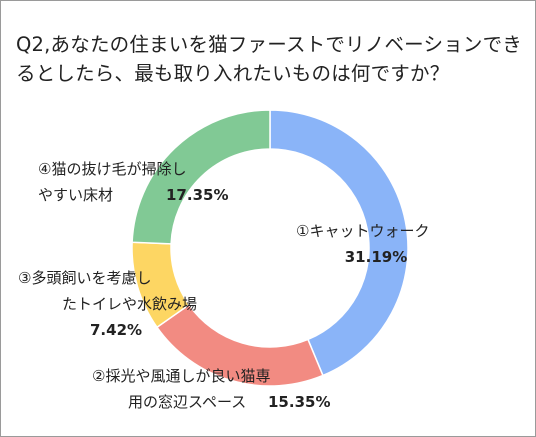 The height and width of the screenshot is (437, 536). What do you see at coordinates (75, 195) in the screenshot?
I see `slice-label-4-line2: やすい床材` at bounding box center [75, 195].